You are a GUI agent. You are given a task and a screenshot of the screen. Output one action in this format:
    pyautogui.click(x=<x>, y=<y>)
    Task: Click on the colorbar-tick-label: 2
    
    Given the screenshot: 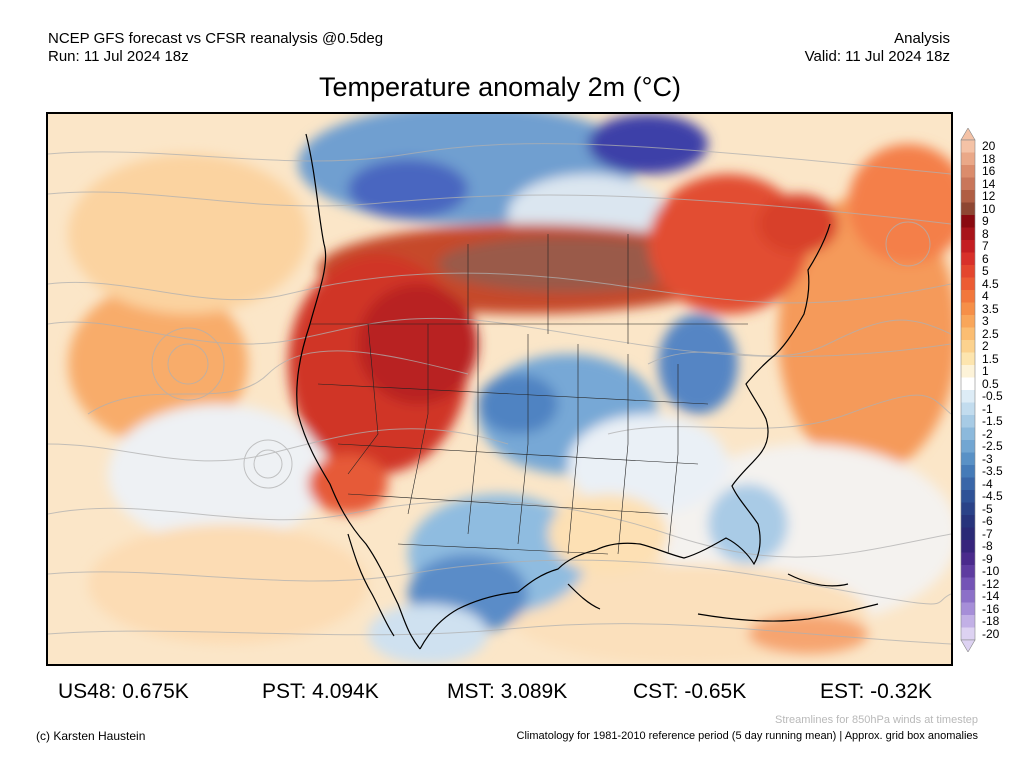 What is the action you would take?
    pyautogui.click(x=985, y=346)
    